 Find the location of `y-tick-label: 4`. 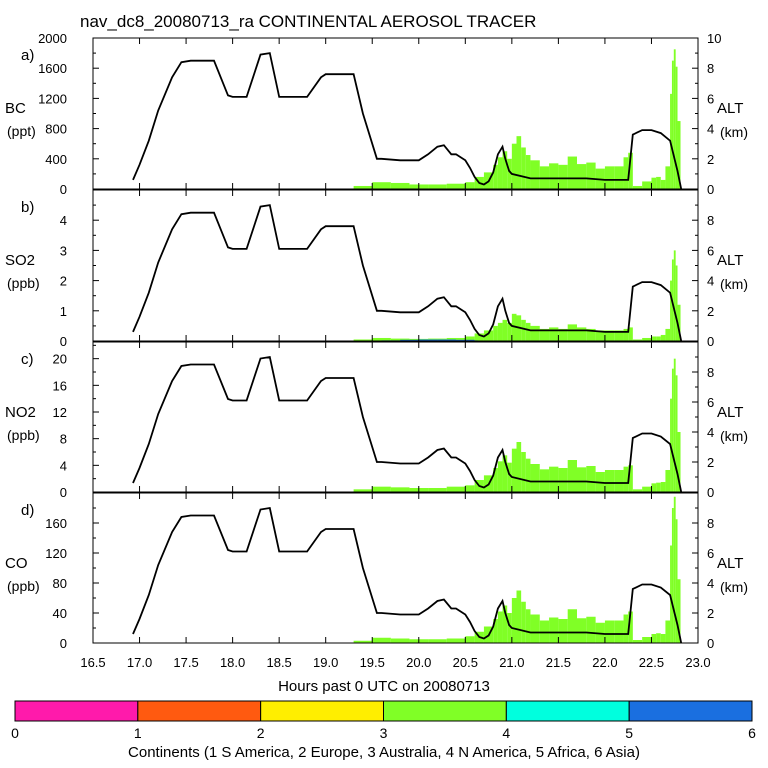

y-tick-label: 4 is located at coordinates (63, 220).